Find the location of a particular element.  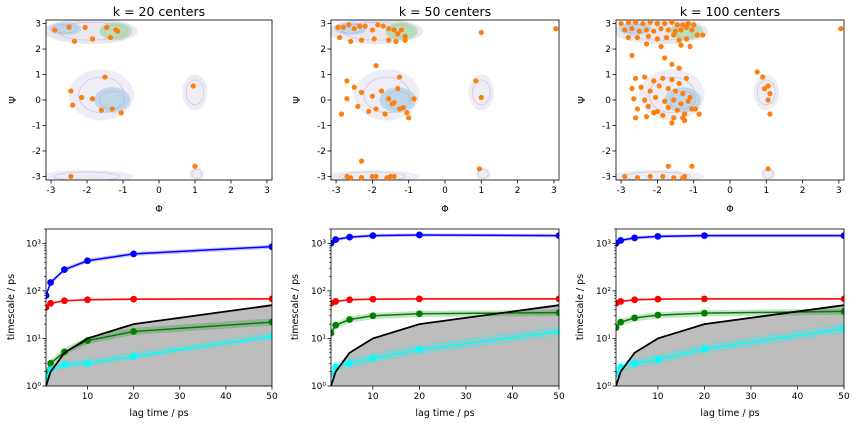

lag-time-reference-line is located at coordinates (445, 345).